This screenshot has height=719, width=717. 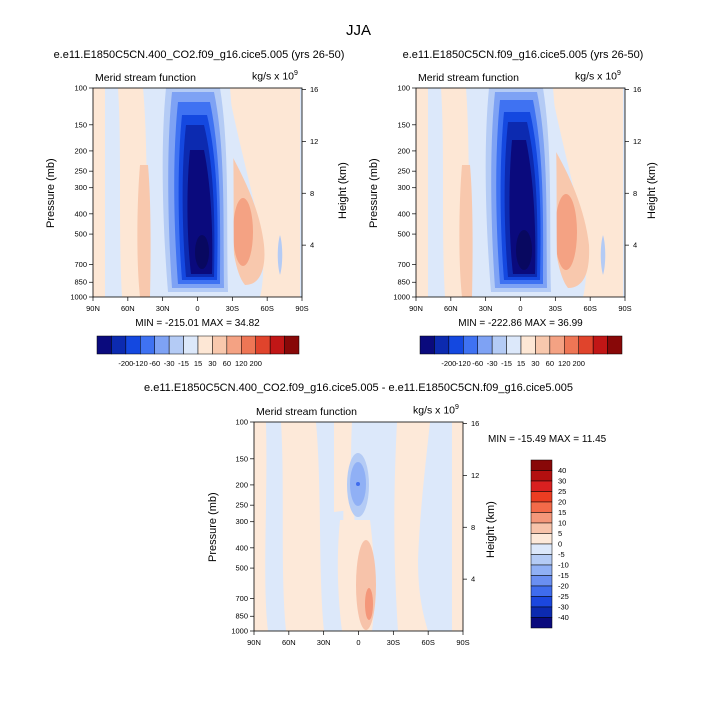 What do you see at coordinates (306, 412) in the screenshot?
I see `panel-3-left-string: Merid stream function` at bounding box center [306, 412].